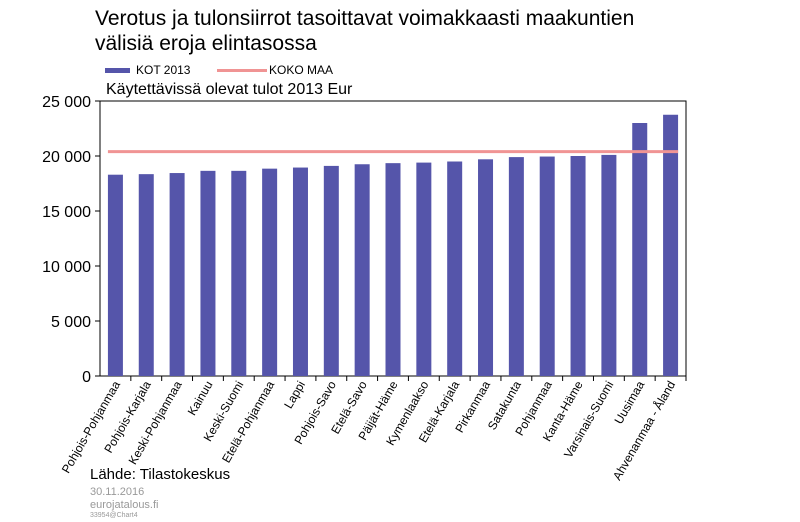 The height and width of the screenshot is (522, 800). Describe the element at coordinates (206, 43) in the screenshot. I see `chart-title-line-2: välisiä eroja elintasossa` at that location.